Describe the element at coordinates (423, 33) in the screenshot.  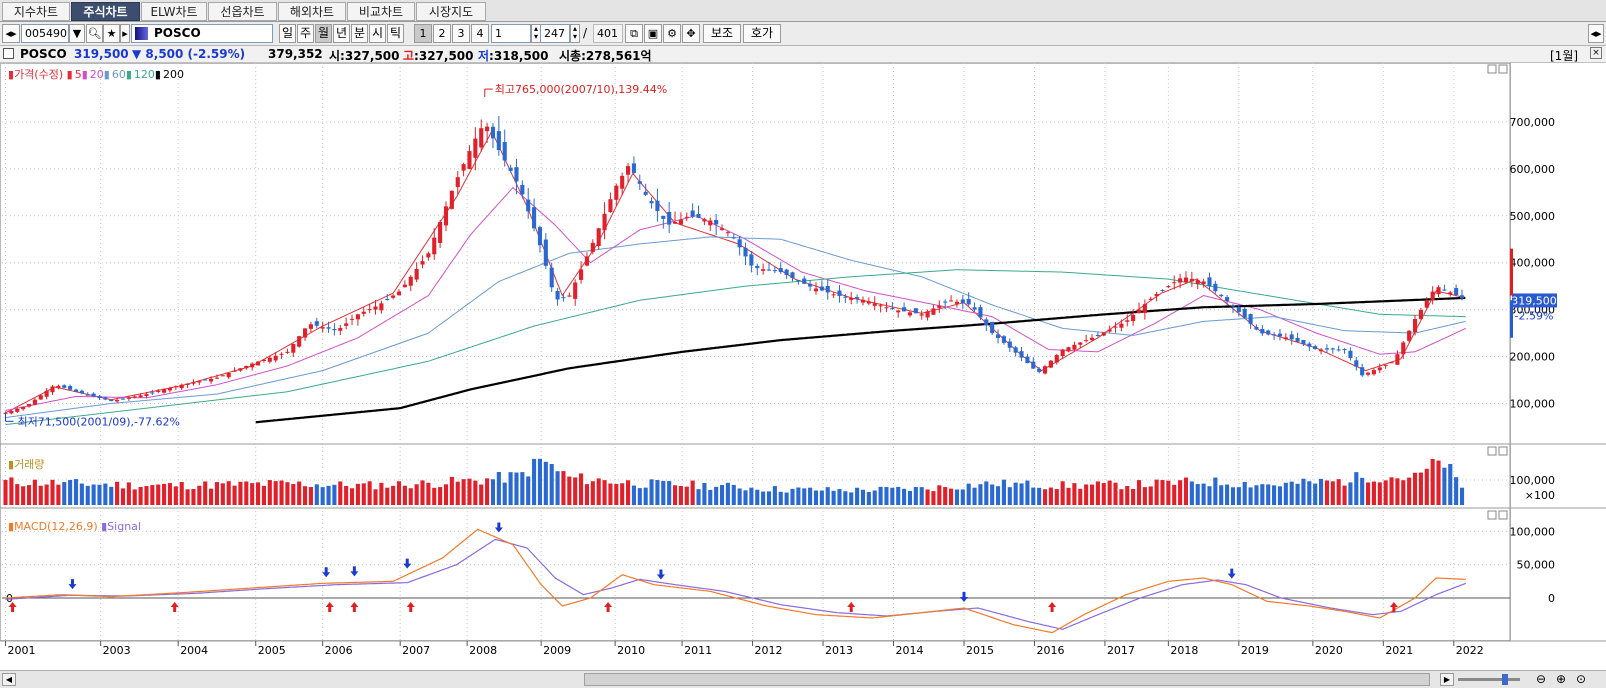
I see `count-button-0: 1` at that location.